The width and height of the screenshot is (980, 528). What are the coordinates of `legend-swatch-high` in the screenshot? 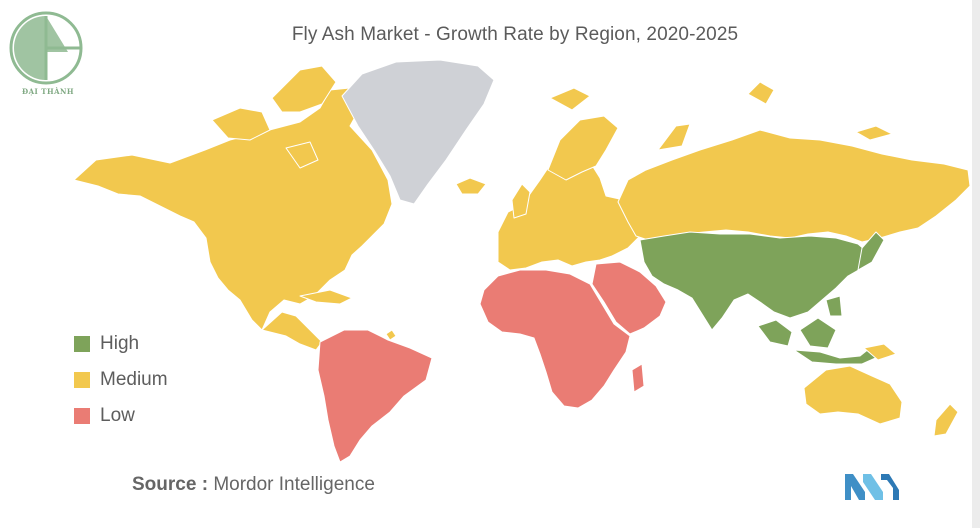 It's located at (82, 344).